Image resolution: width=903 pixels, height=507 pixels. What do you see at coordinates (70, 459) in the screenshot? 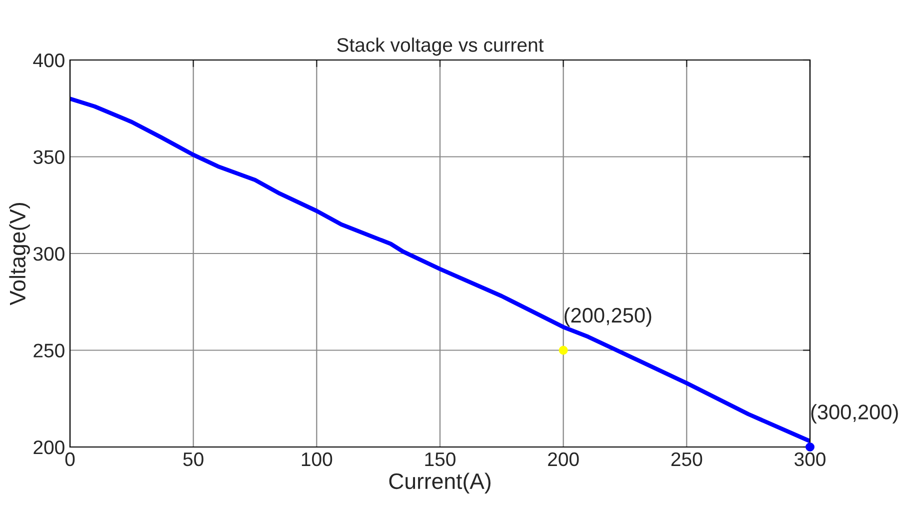
I see `x-tick-label: 0` at bounding box center [70, 459].